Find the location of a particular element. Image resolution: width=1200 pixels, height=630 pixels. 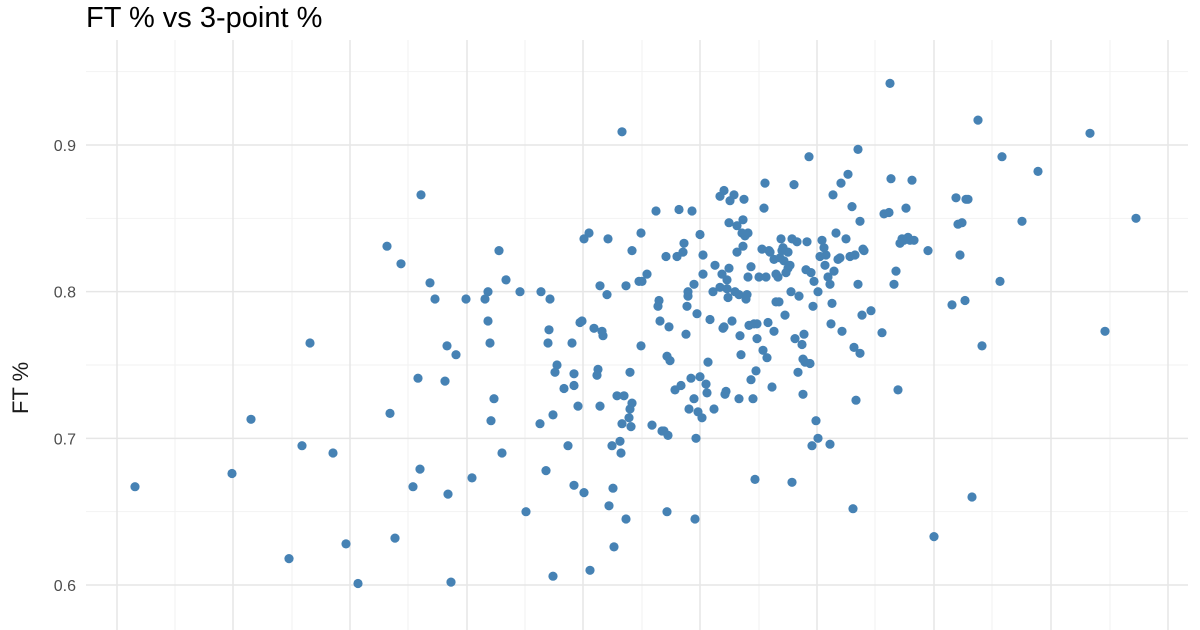

y-tick-labels: 0.6 0.7 0.8 0.9 is located at coordinates (65, 366).